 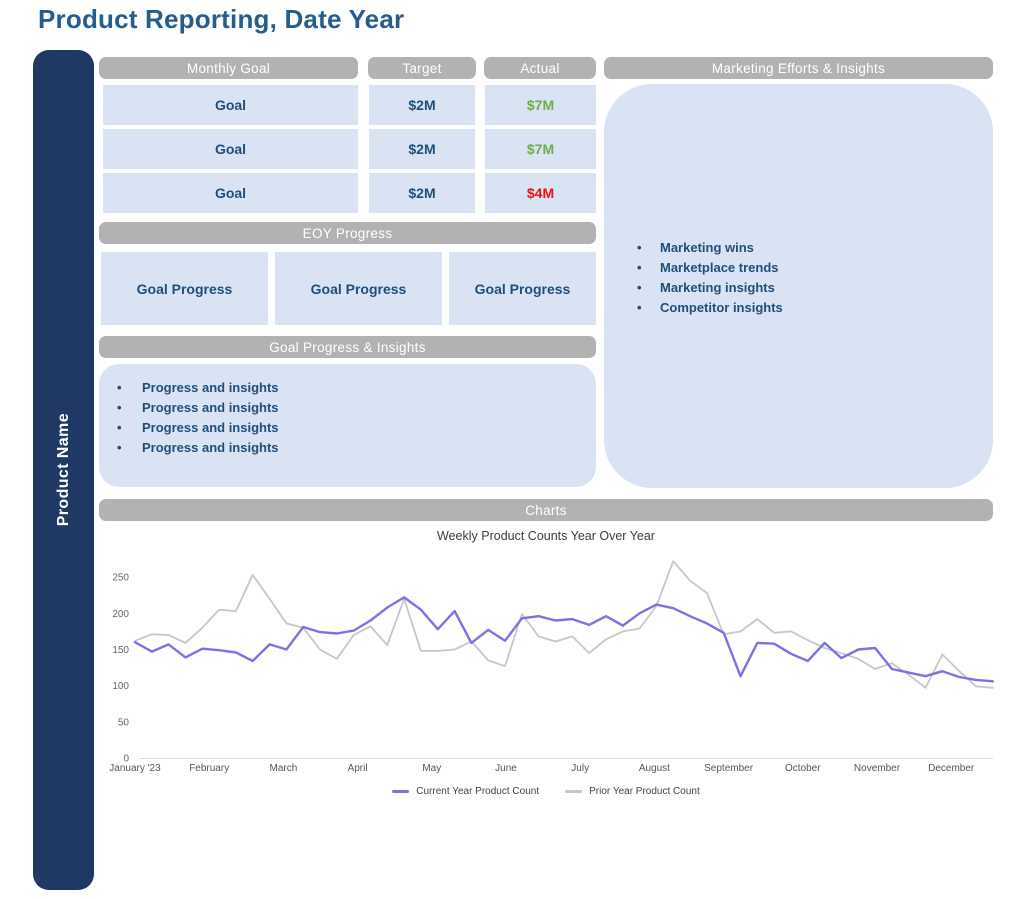 I want to click on x-tick-label: November, so click(x=877, y=768).